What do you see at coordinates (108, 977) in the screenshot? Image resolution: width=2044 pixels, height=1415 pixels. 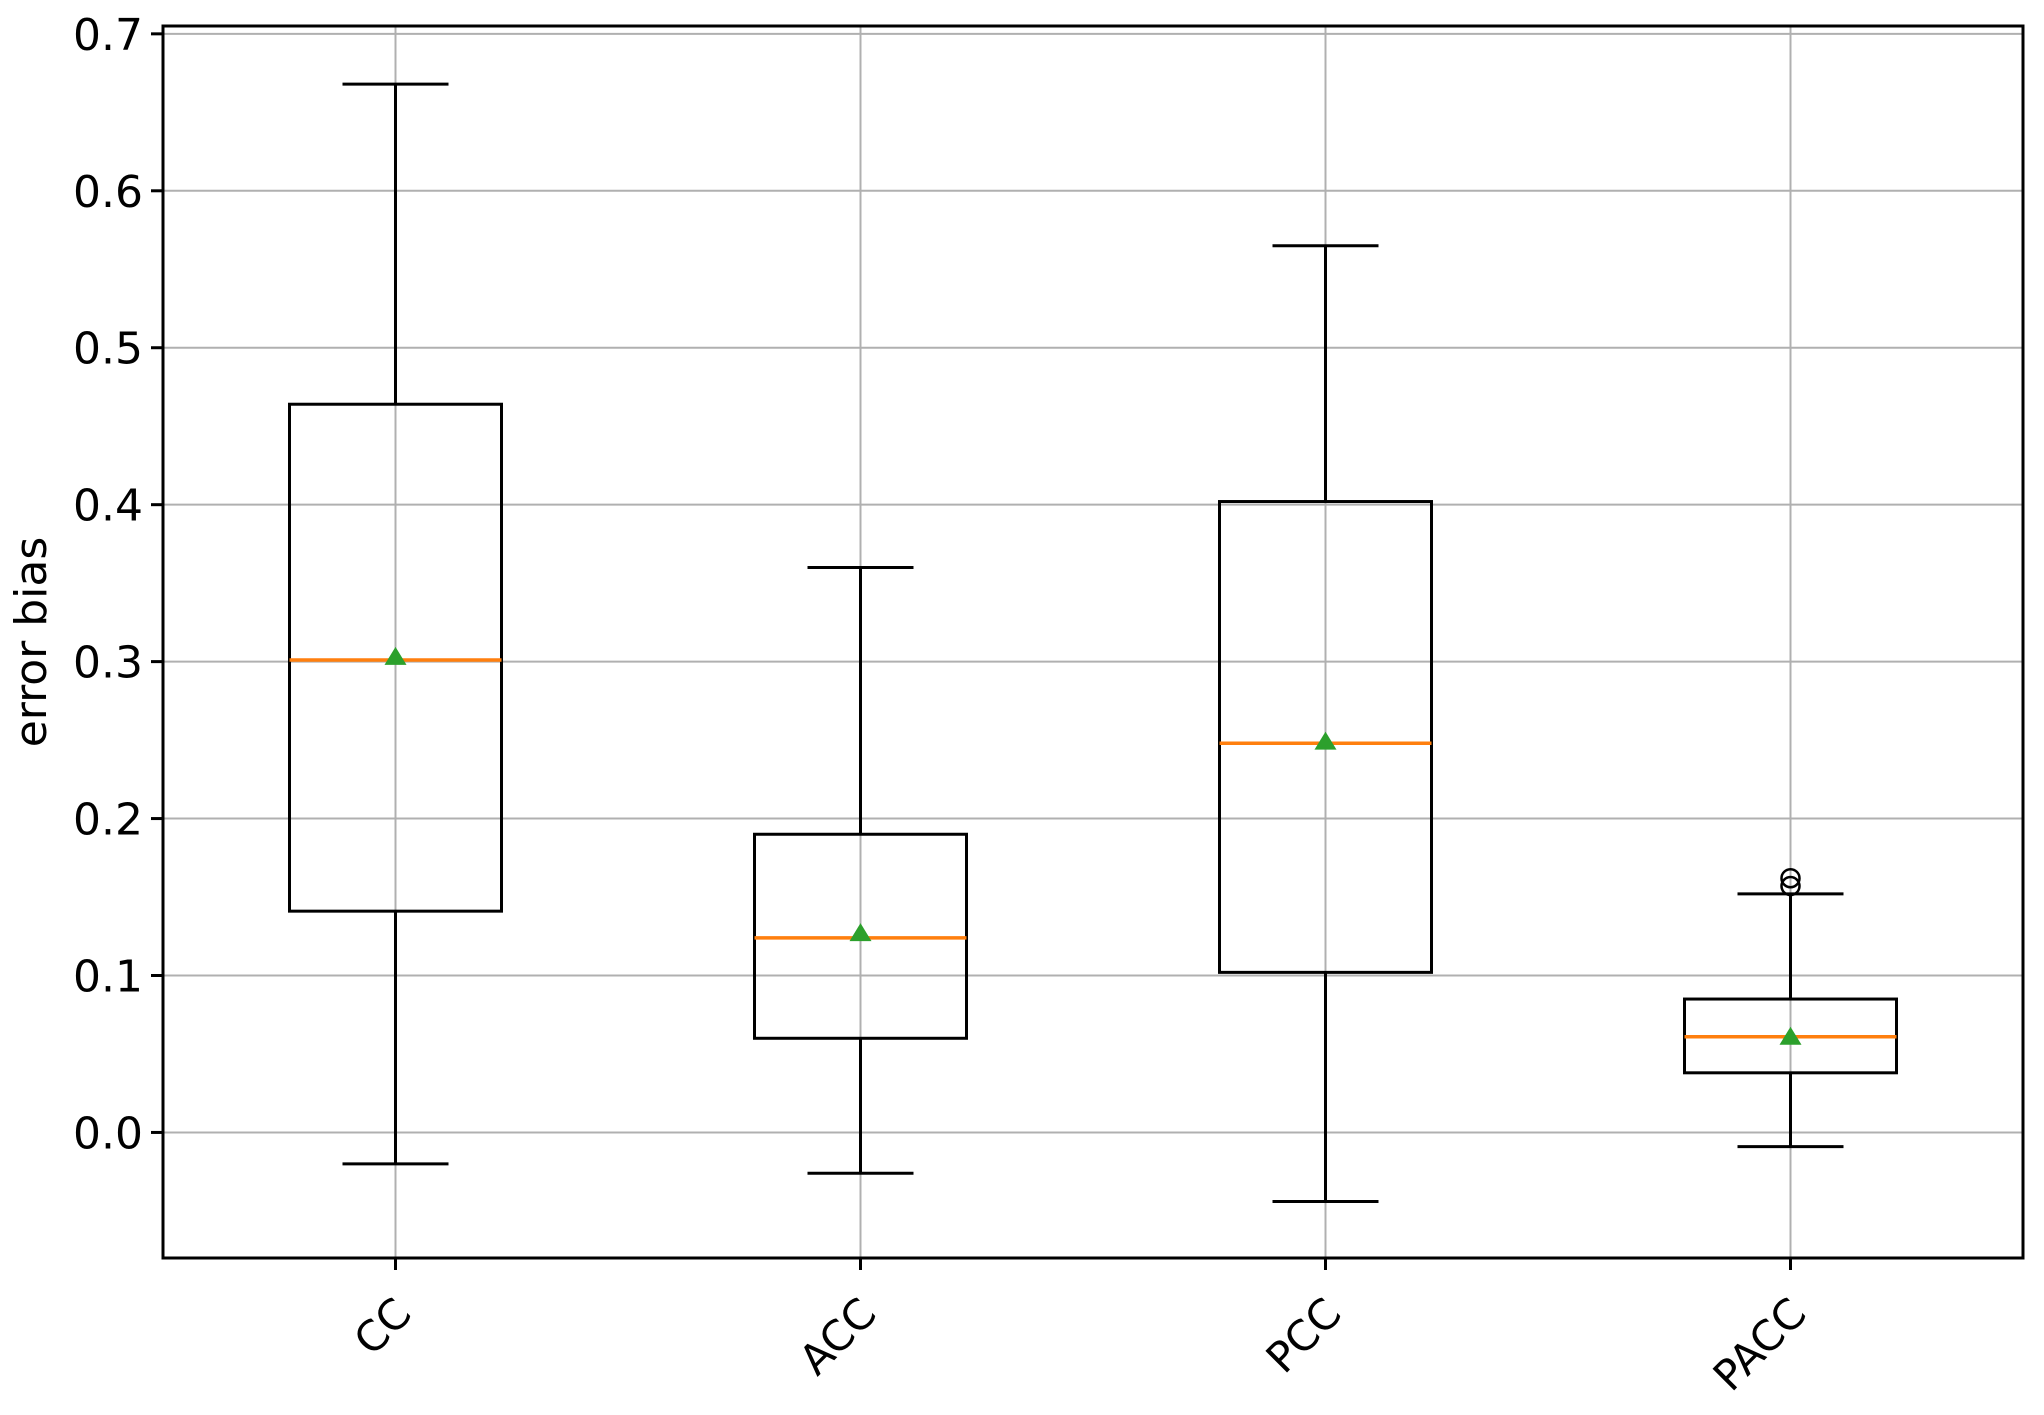 I see `y-tick-label: 0.1` at bounding box center [108, 977].